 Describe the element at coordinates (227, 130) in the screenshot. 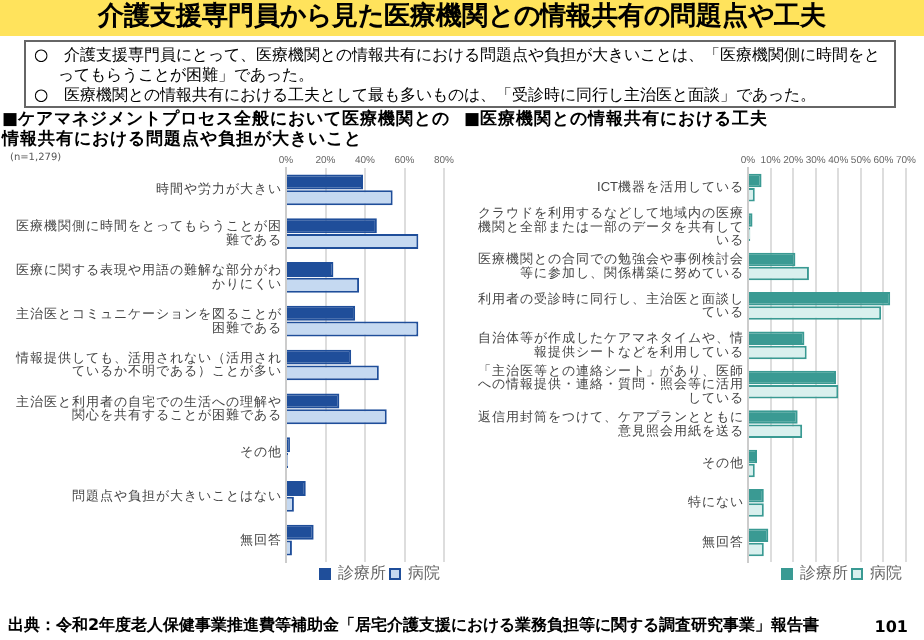

I see `chart-title: ■ケアマネジメントプロセス全般において医療機関との情報共有における問題点や負担が大きいこと` at that location.